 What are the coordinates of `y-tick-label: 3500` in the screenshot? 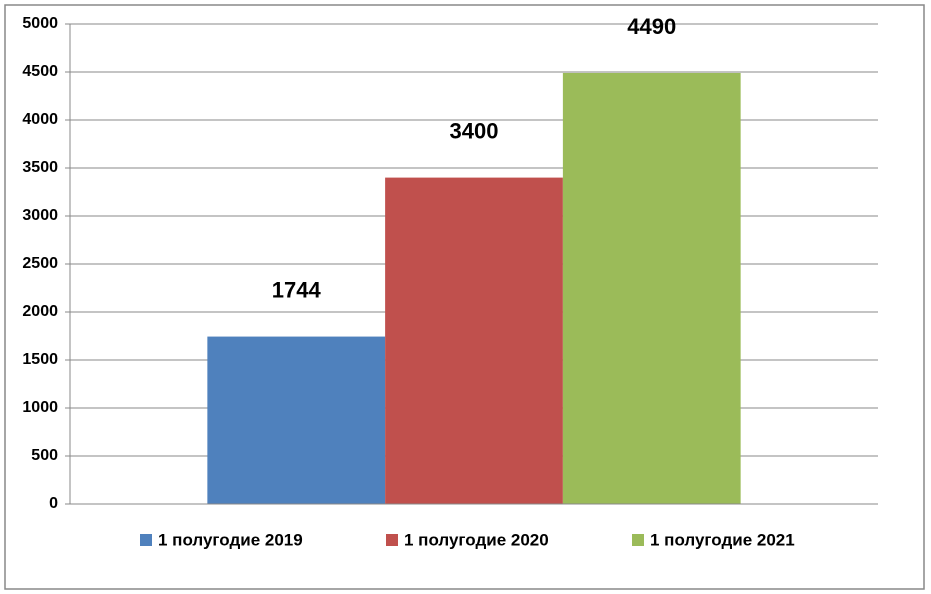 It's located at (40, 167).